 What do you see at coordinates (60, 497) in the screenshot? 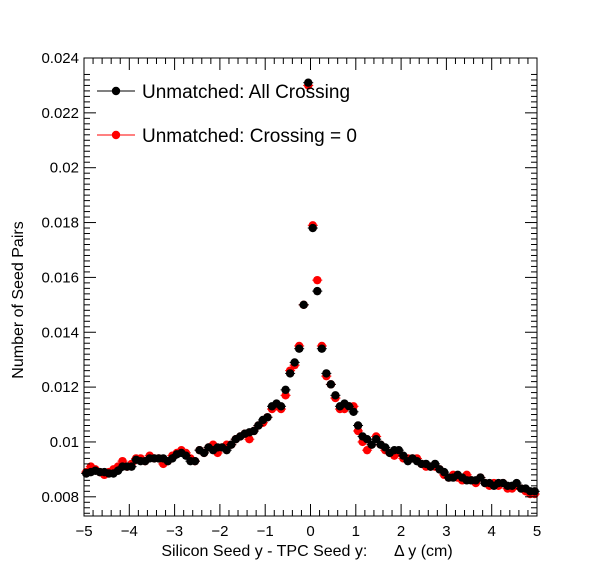
I see `y-tick-label: 0.008` at bounding box center [60, 497].